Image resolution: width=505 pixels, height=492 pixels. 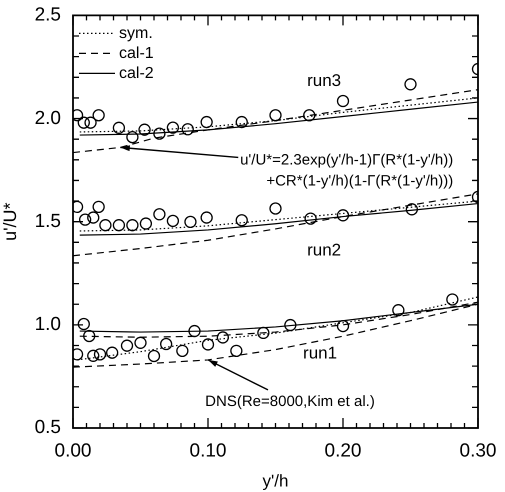 What do you see at coordinates (324, 80) in the screenshot?
I see `annotation: run3` at bounding box center [324, 80].